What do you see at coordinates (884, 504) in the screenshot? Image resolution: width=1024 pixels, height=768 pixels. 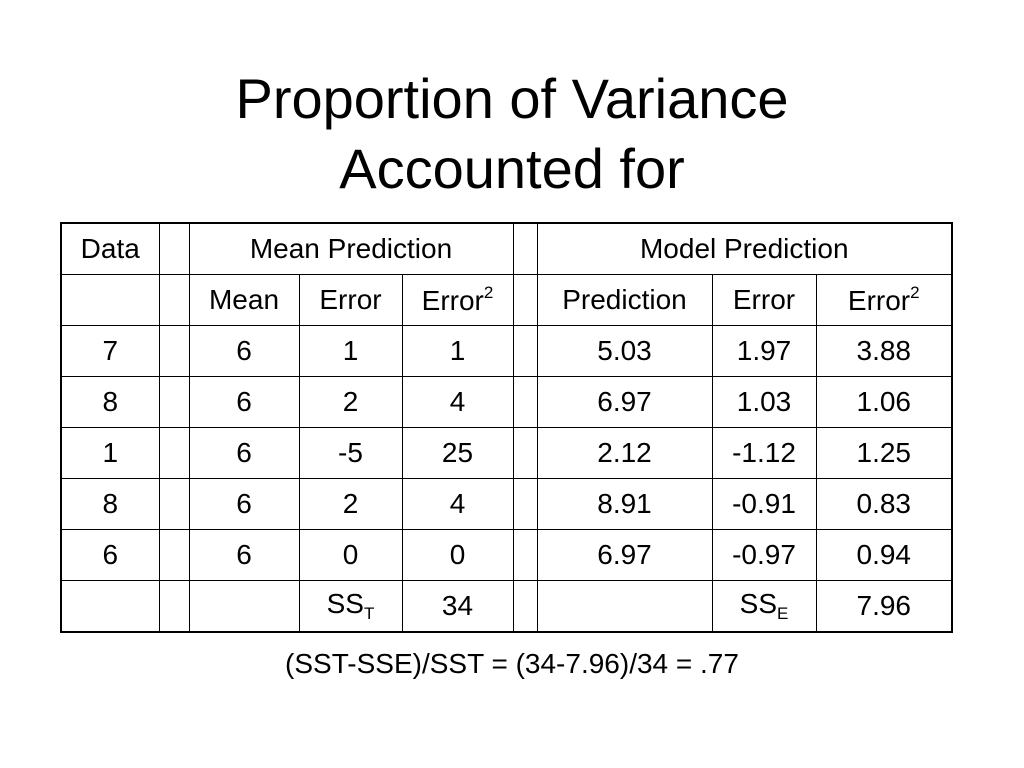 I see `data-cell: 0.83` at bounding box center [884, 504].